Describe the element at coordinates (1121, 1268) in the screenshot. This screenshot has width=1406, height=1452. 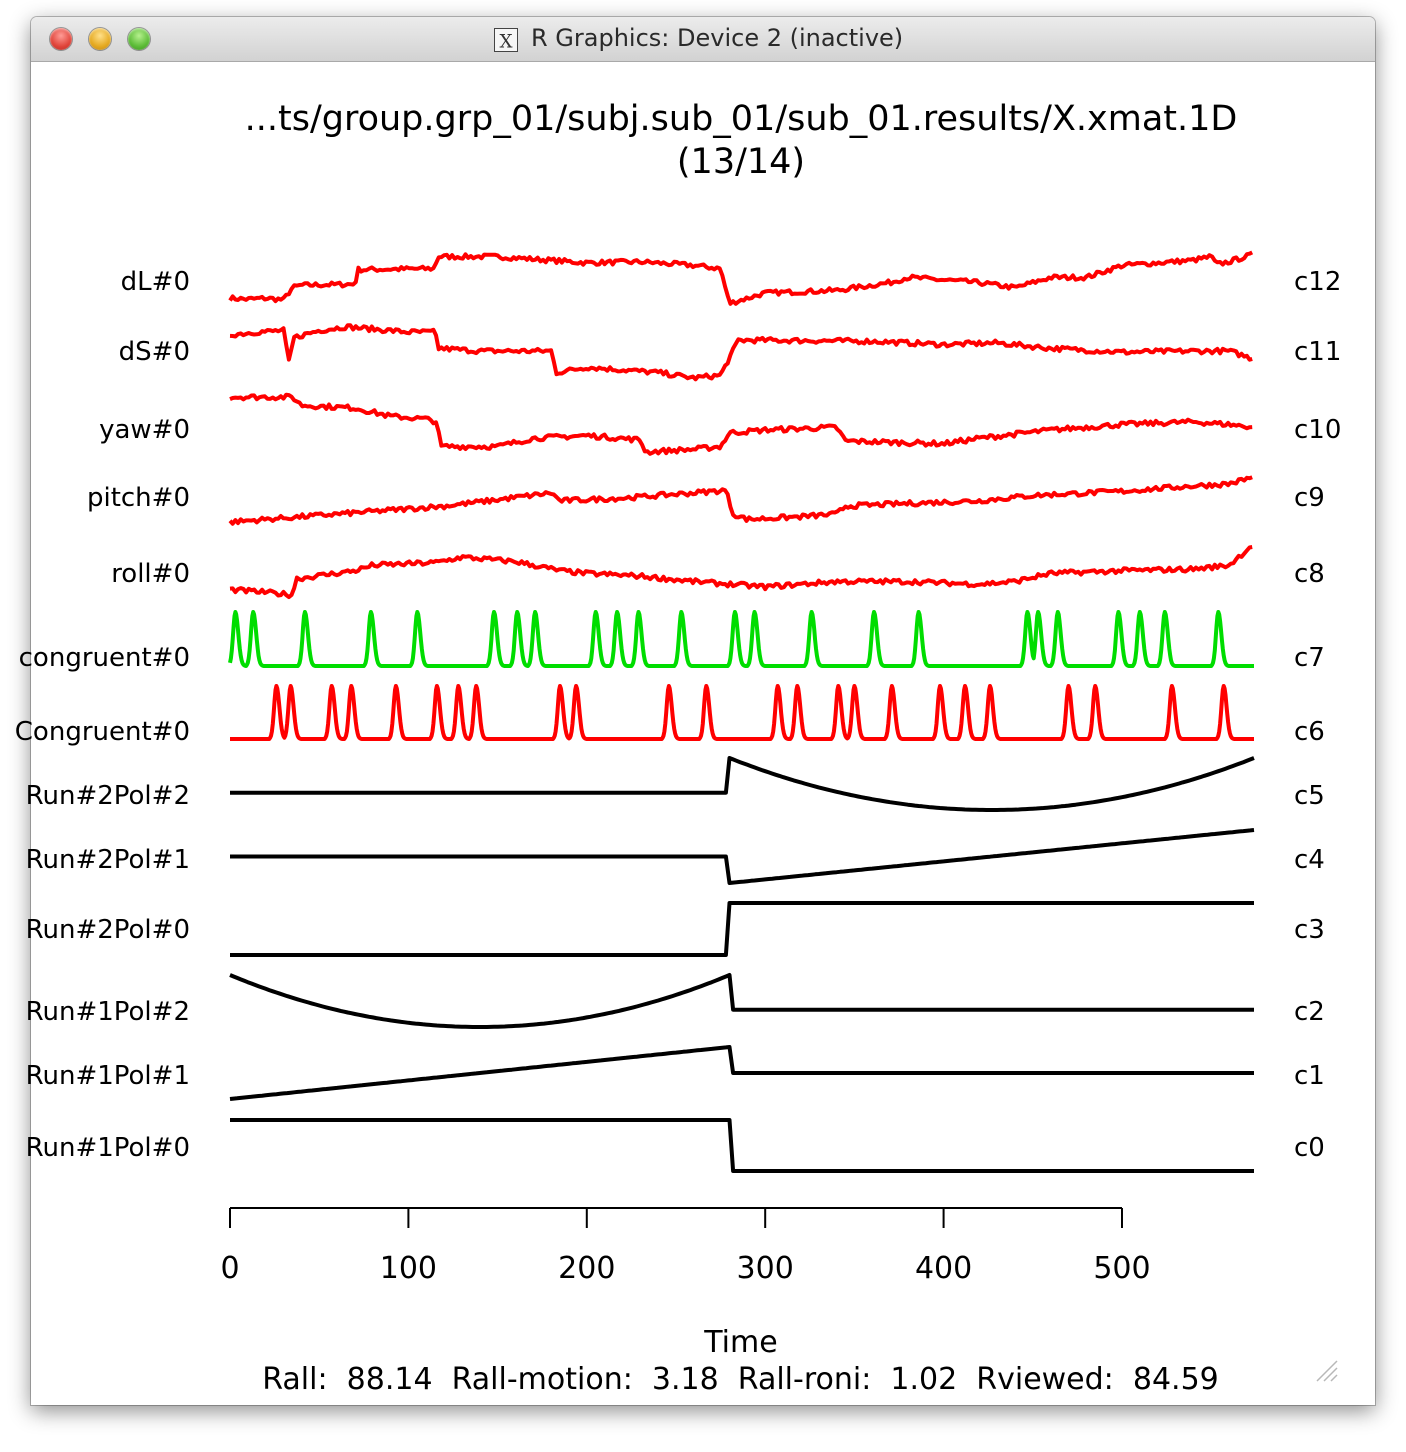
I see `x-tick-label-500: 500` at that location.